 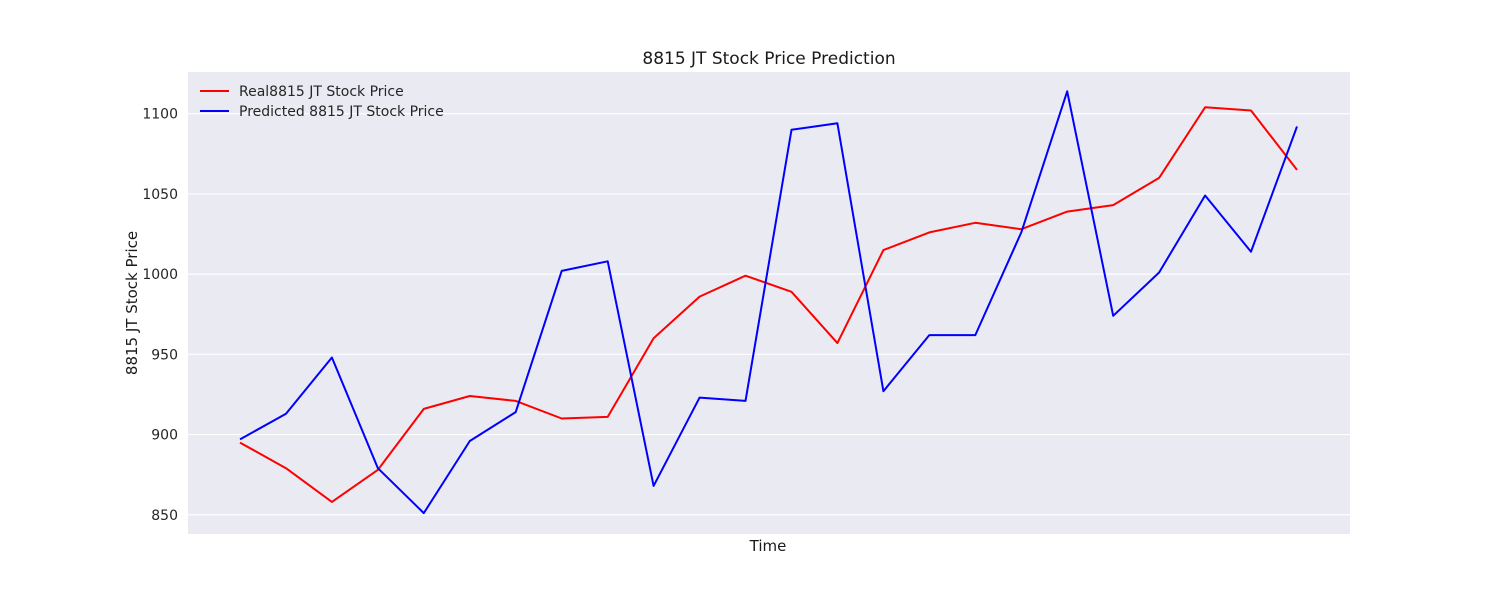 I want to click on legend-label-predicted: Predicted 8815 JT Stock Price, so click(x=341, y=112).